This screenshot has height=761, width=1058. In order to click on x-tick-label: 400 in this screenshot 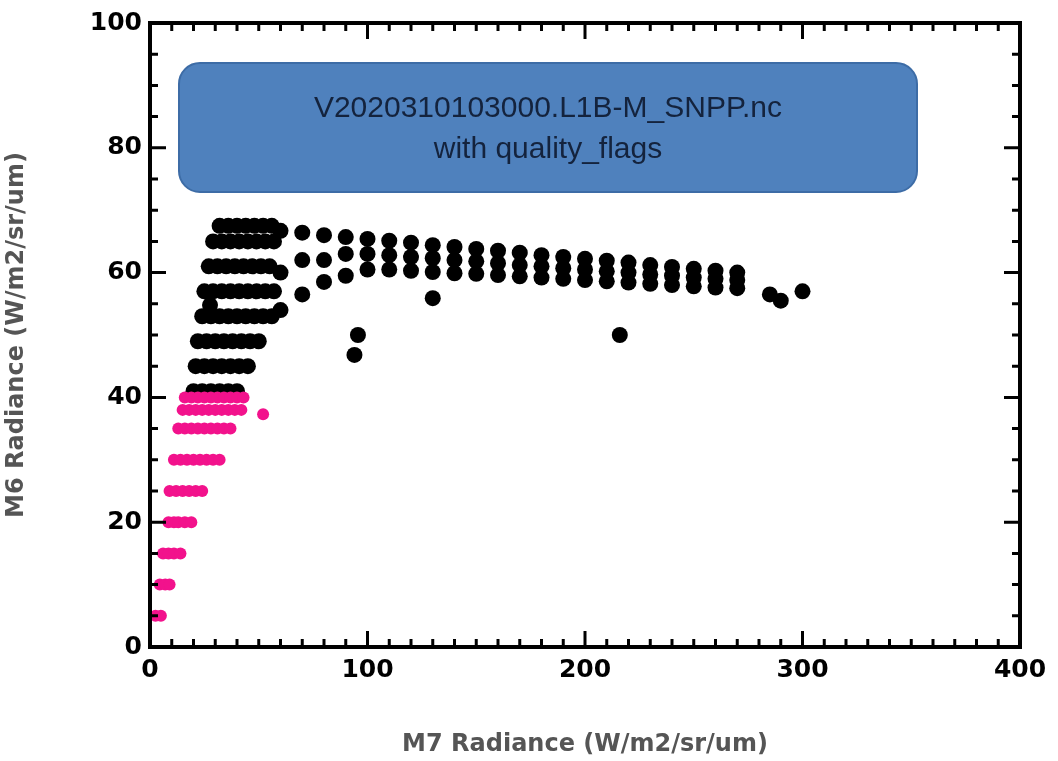, I will do `click(1020, 668)`.